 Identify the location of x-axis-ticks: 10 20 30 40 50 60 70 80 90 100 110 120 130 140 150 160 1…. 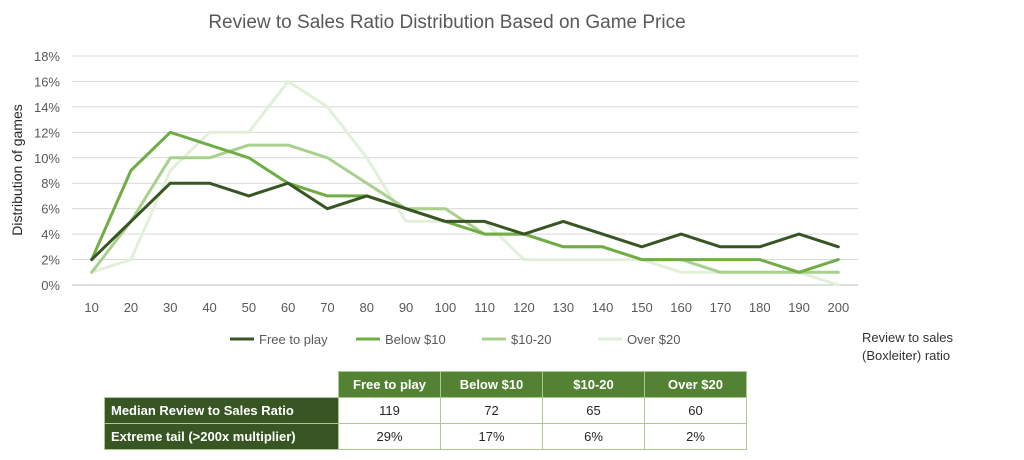
(466, 307).